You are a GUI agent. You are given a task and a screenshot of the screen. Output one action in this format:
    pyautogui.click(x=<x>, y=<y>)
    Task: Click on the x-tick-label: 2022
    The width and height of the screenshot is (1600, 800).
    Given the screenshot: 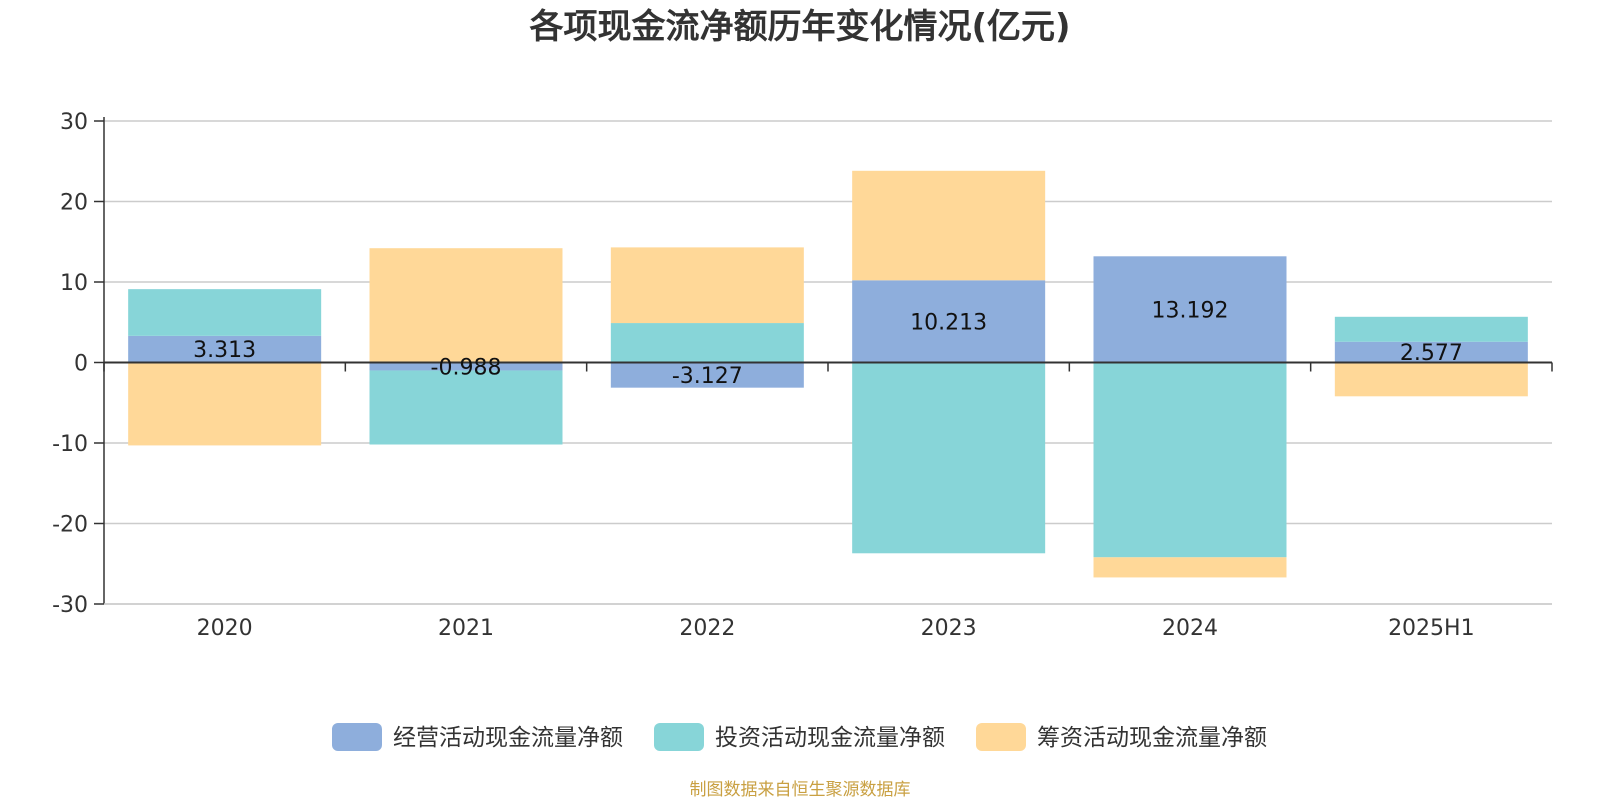 What is the action you would take?
    pyautogui.click(x=707, y=628)
    